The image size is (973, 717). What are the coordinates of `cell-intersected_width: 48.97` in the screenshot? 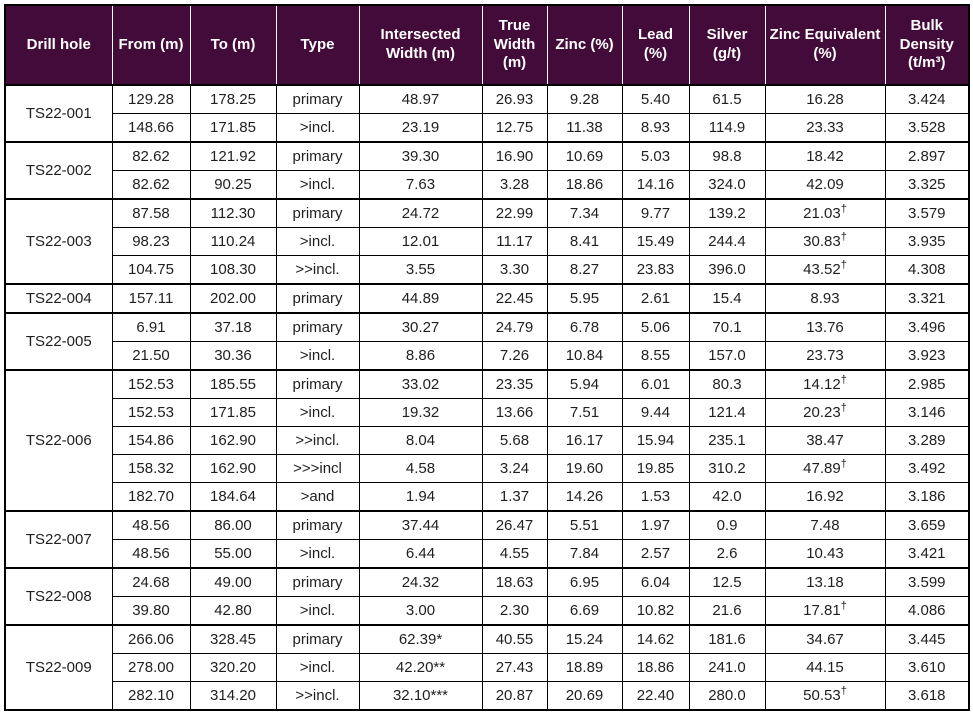 It's located at (420, 99).